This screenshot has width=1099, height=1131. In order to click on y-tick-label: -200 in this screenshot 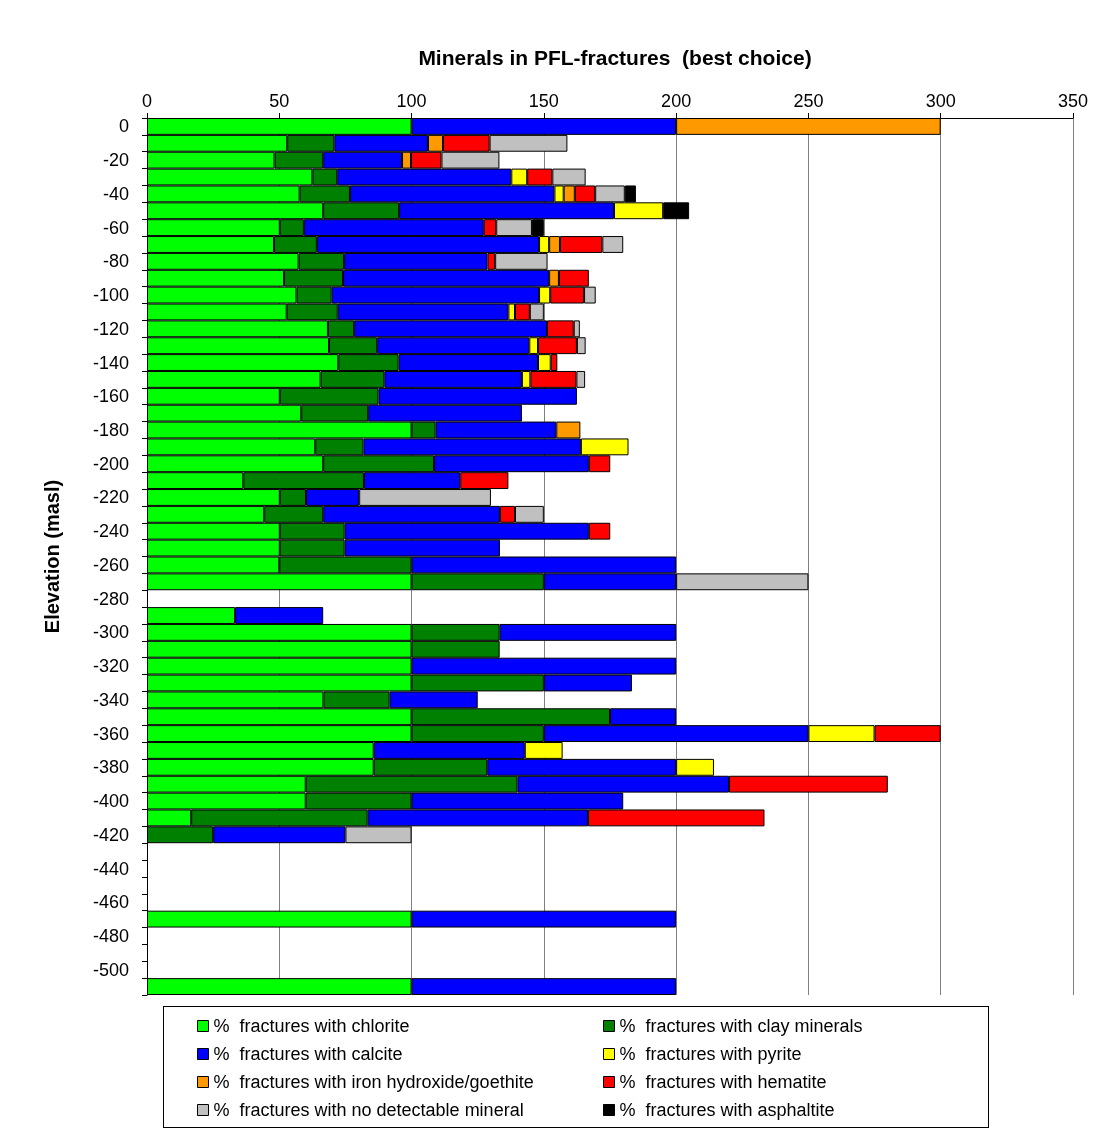, I will do `click(110, 463)`.